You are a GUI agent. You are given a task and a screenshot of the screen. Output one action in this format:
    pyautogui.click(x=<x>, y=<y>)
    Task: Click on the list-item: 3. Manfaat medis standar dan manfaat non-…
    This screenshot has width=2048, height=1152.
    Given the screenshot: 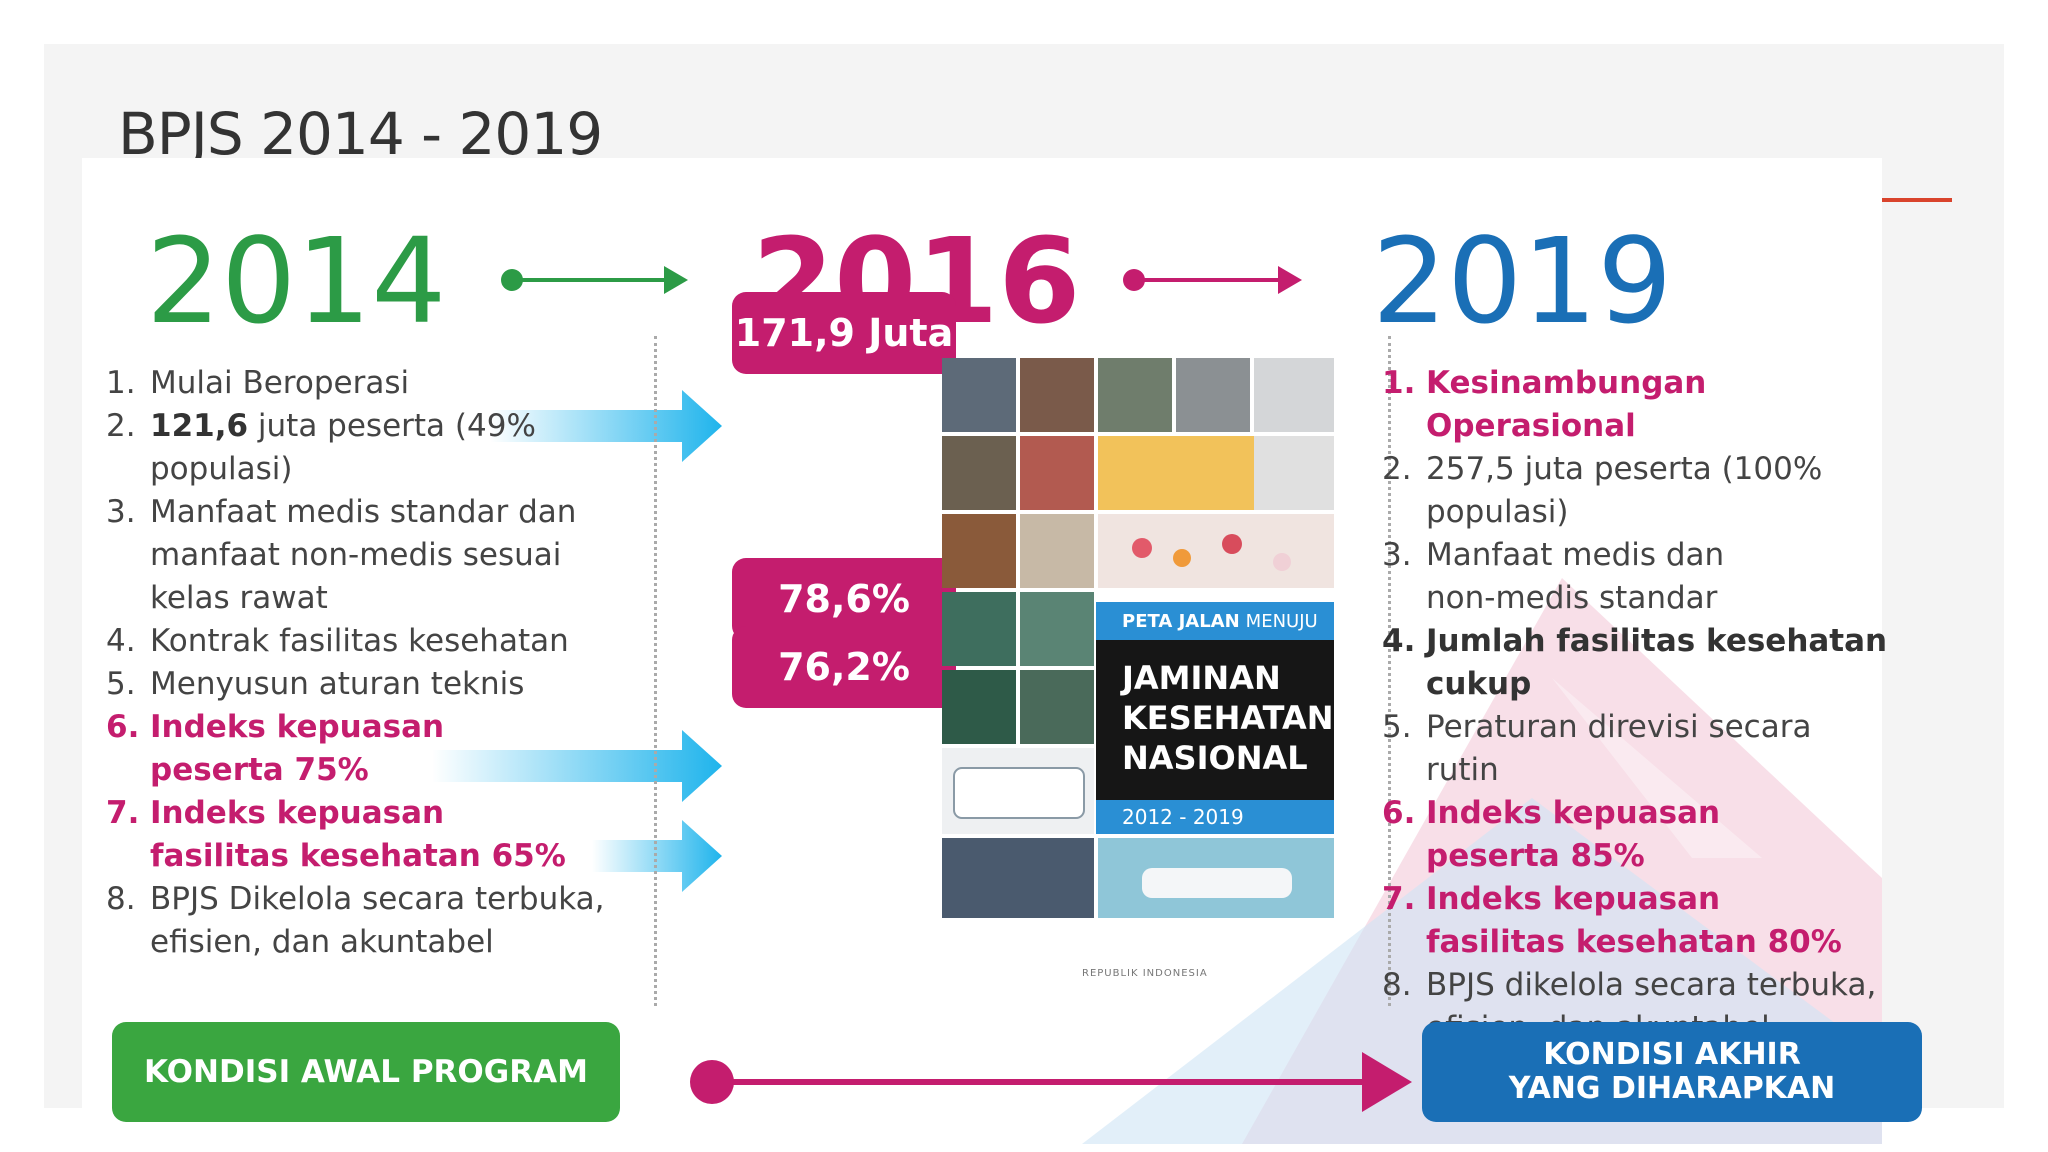 What is the action you would take?
    pyautogui.click(x=341, y=555)
    